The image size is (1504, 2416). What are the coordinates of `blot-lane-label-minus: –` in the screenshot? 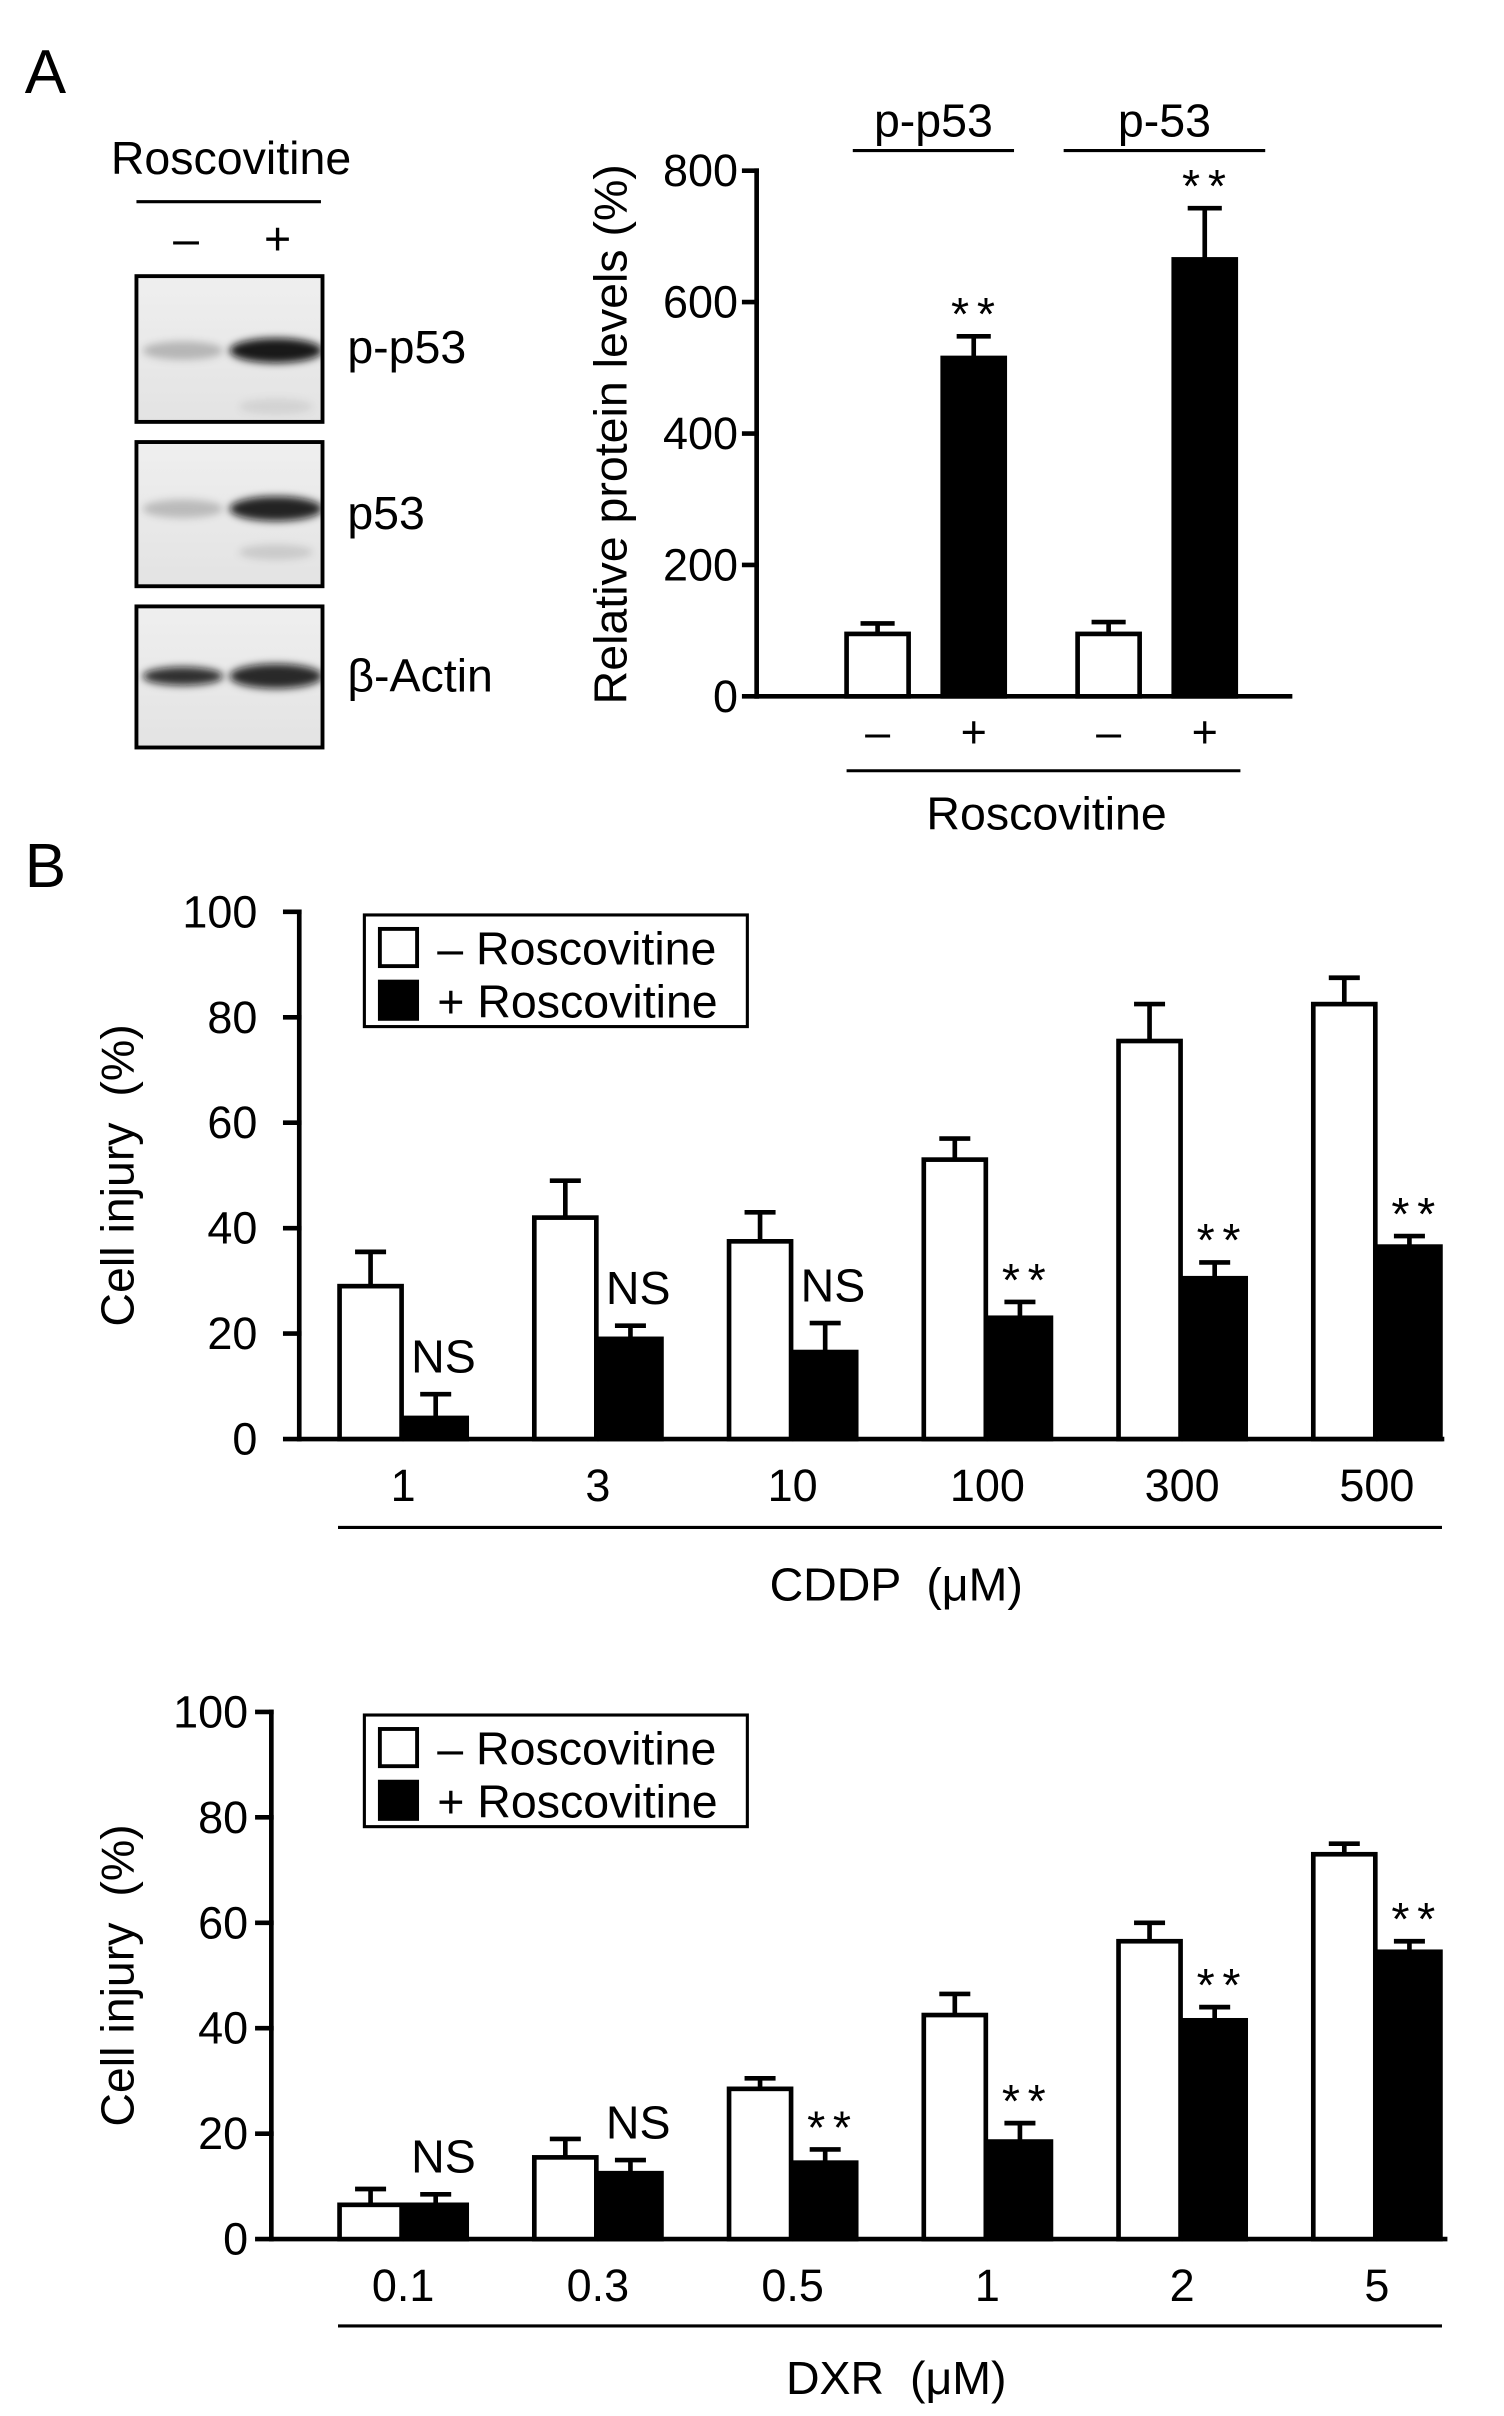 It's located at (186, 238).